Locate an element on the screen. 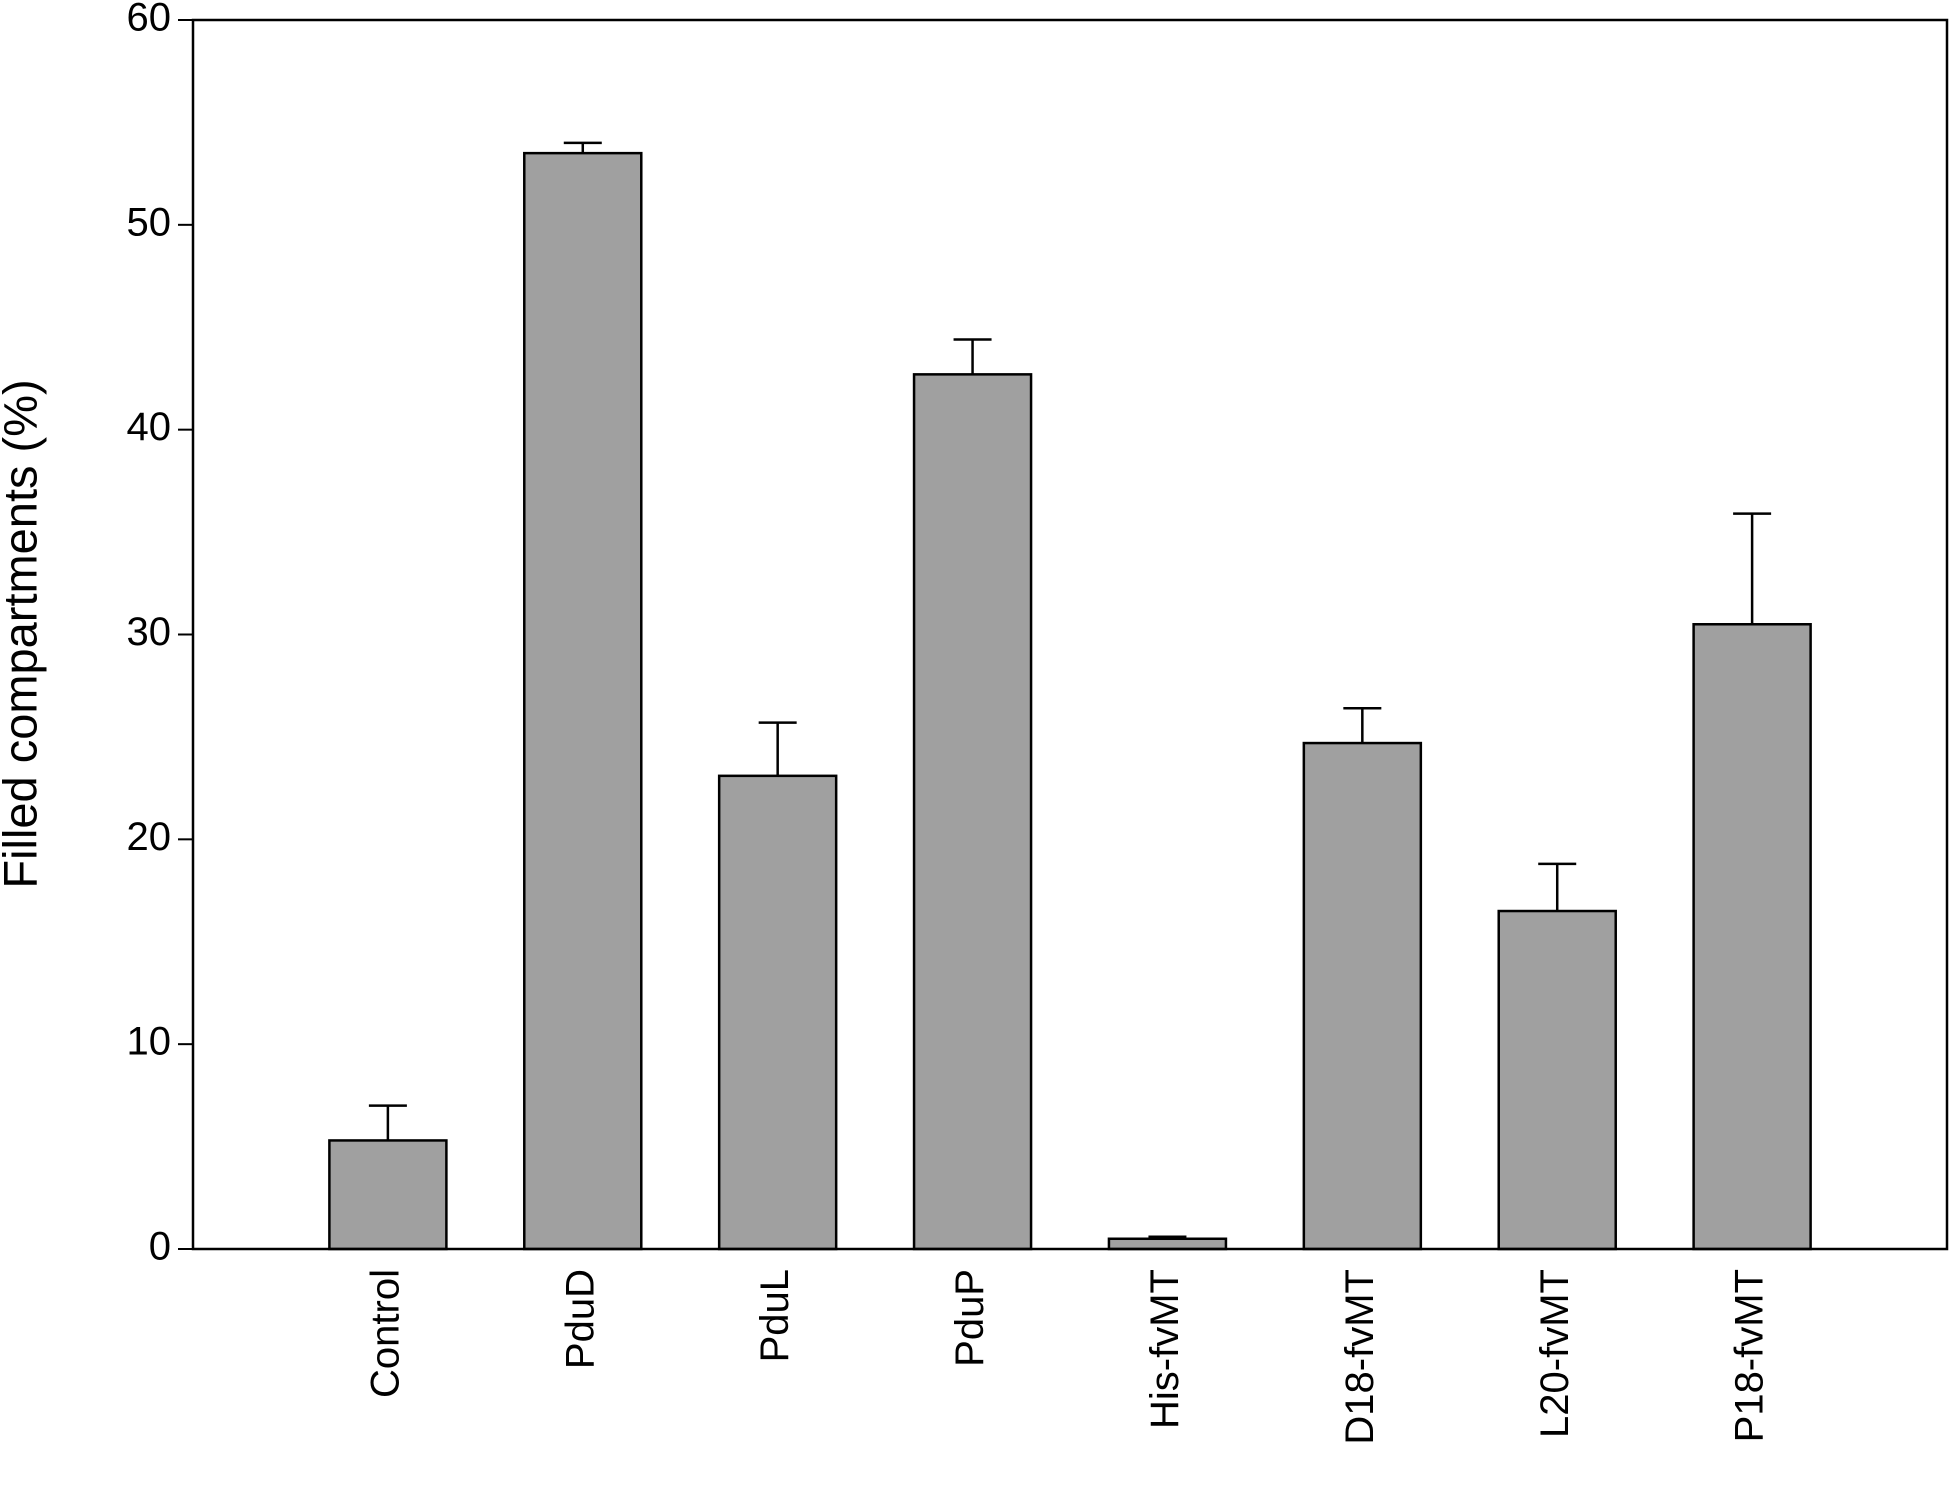 This screenshot has width=1951, height=1485. x-tick-label: His-fvMT is located at coordinates (1165, 1349).